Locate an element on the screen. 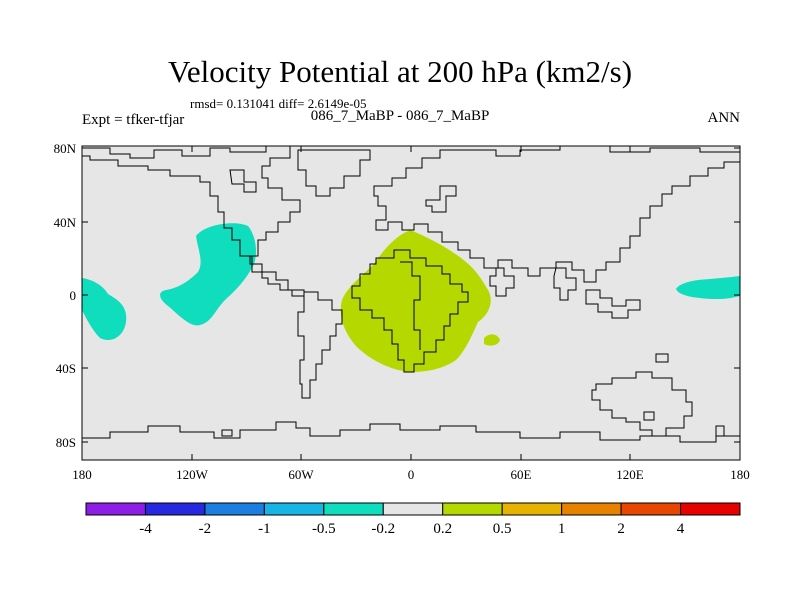 The height and width of the screenshot is (600, 800). experiment-label: Expt = tfker-tfjar is located at coordinates (133, 120).